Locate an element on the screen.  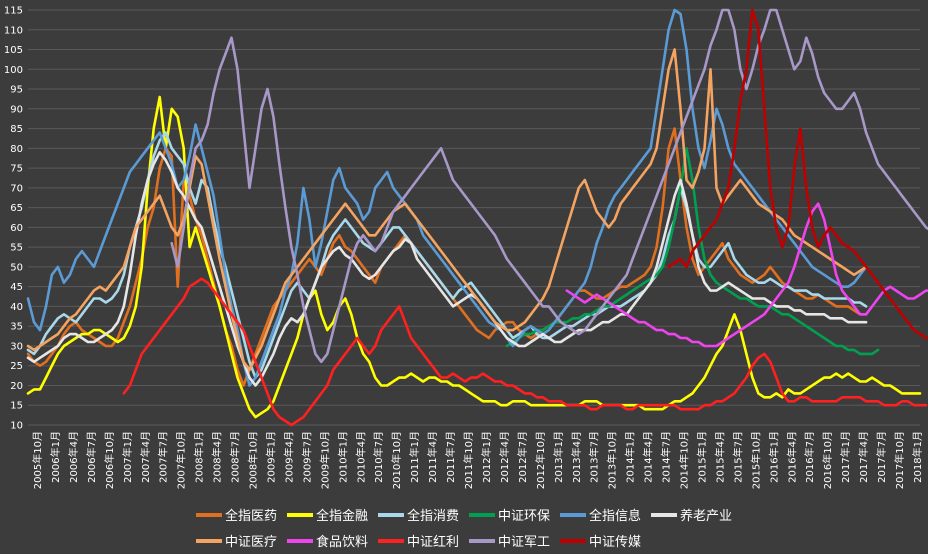
x-tick-label: 2014年4月 is located at coordinates (648, 457).